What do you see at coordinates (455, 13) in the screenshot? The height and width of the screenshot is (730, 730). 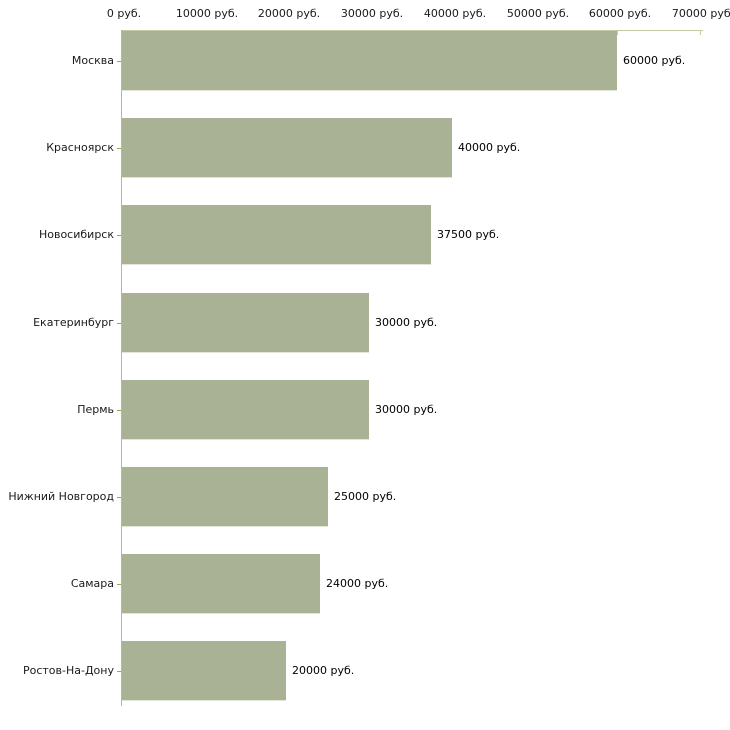 I see `x-axis-tick-label: 40000 руб.` at bounding box center [455, 13].